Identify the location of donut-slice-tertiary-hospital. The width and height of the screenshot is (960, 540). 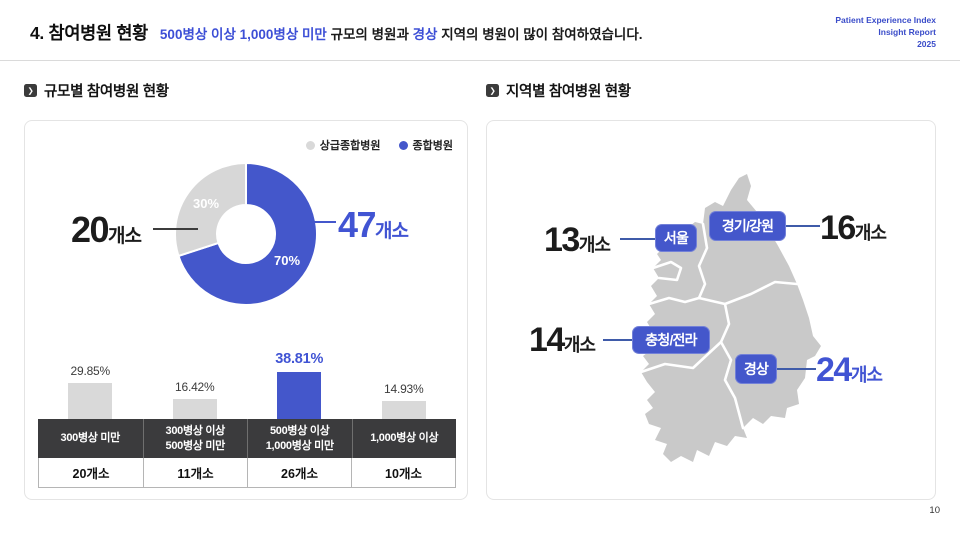
(210, 209).